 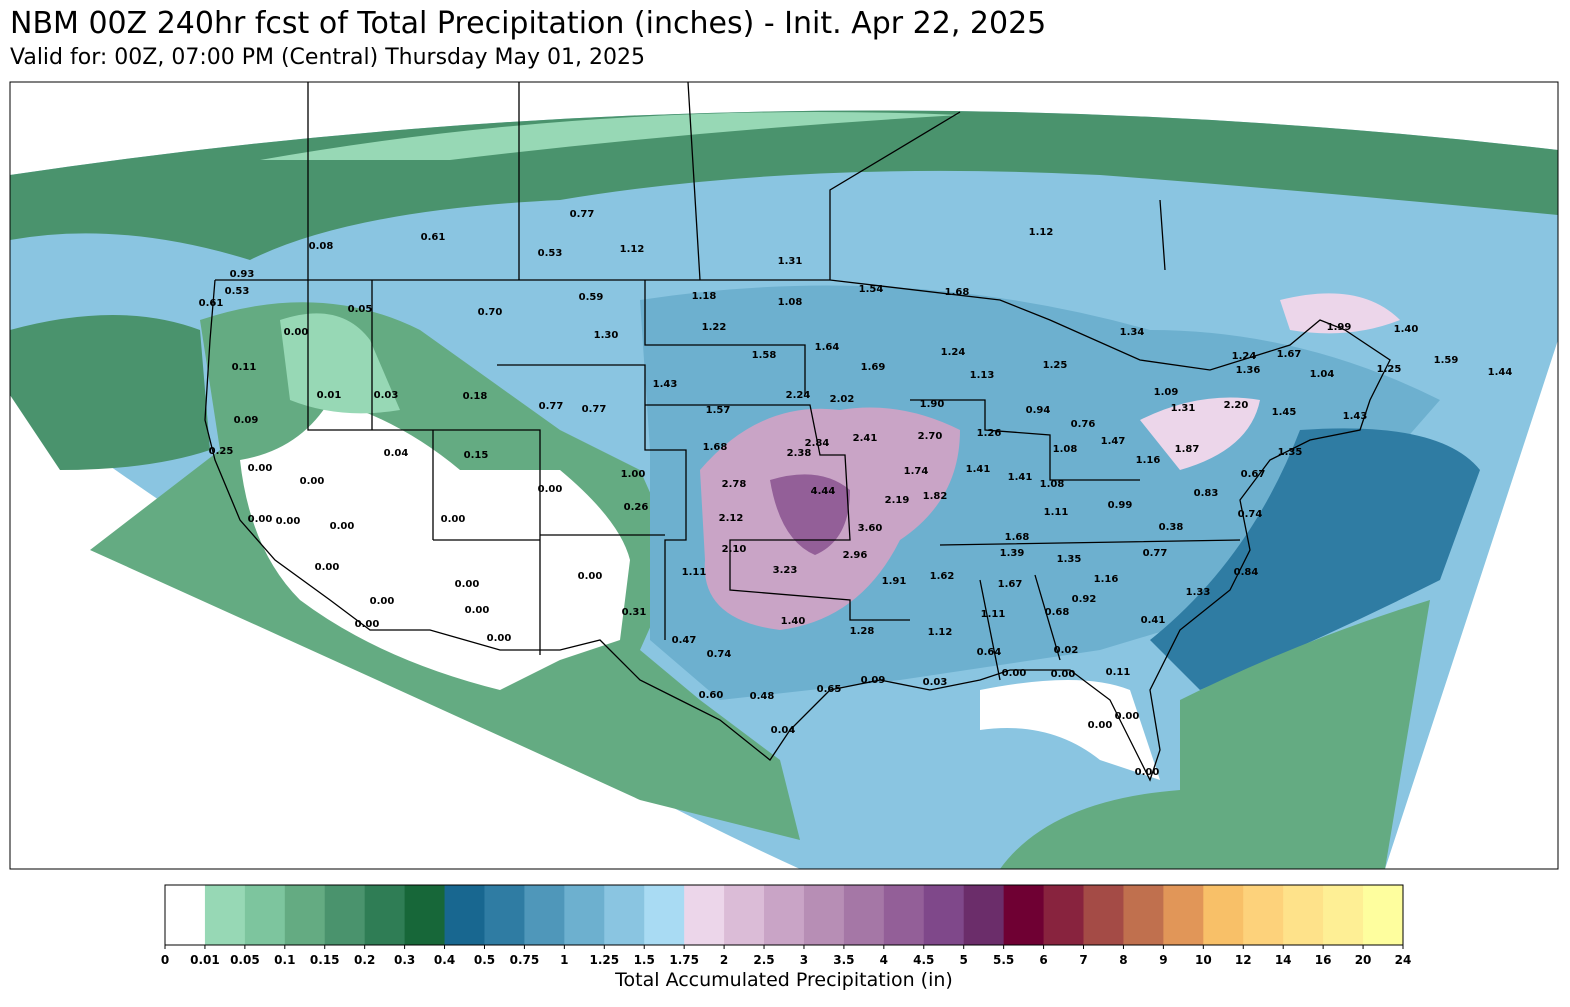 I want to click on precip-value-label: 0.64, so click(x=989, y=652).